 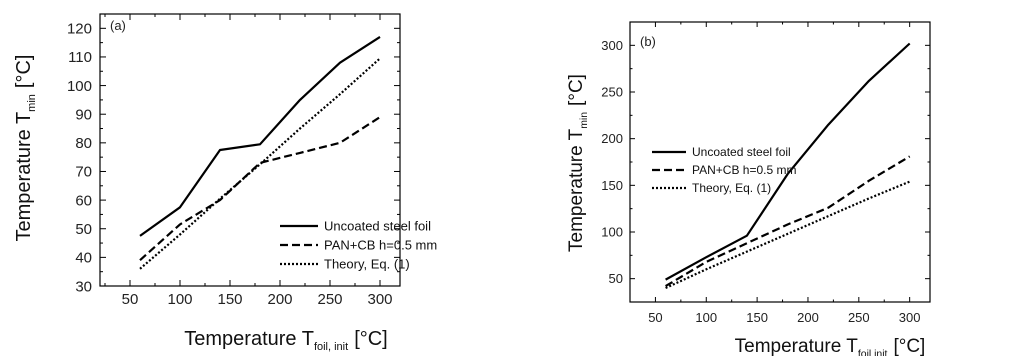 I want to click on y-tick-label: 90, so click(x=83, y=114).